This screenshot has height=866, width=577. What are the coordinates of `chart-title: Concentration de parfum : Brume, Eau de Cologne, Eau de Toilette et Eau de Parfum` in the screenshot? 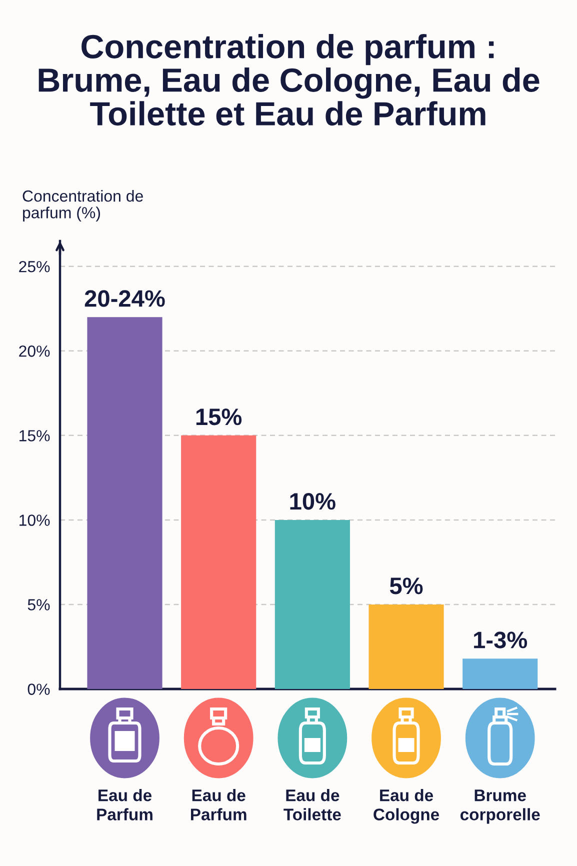 It's located at (289, 80).